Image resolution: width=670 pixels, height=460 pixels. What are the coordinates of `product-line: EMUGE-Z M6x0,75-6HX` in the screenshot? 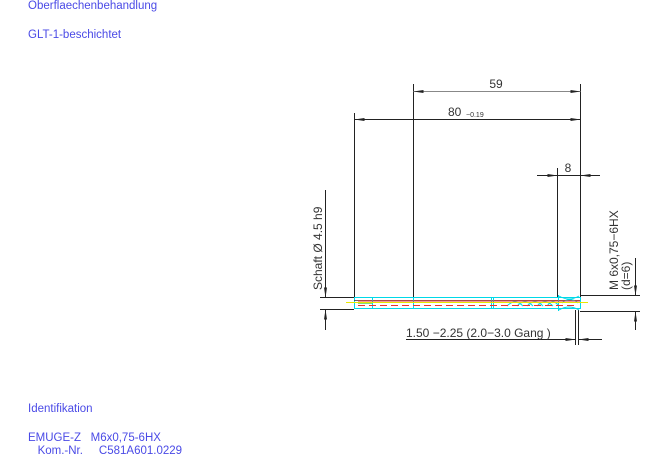 It's located at (94, 438).